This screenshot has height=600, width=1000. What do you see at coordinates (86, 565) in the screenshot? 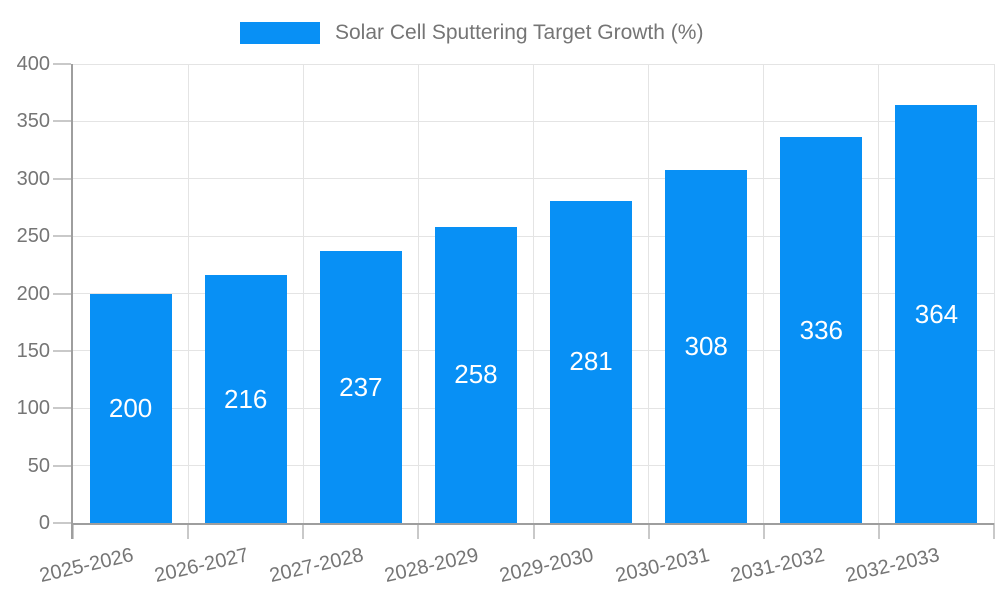
I see `x-axis-label: 2025-2026` at bounding box center [86, 565].